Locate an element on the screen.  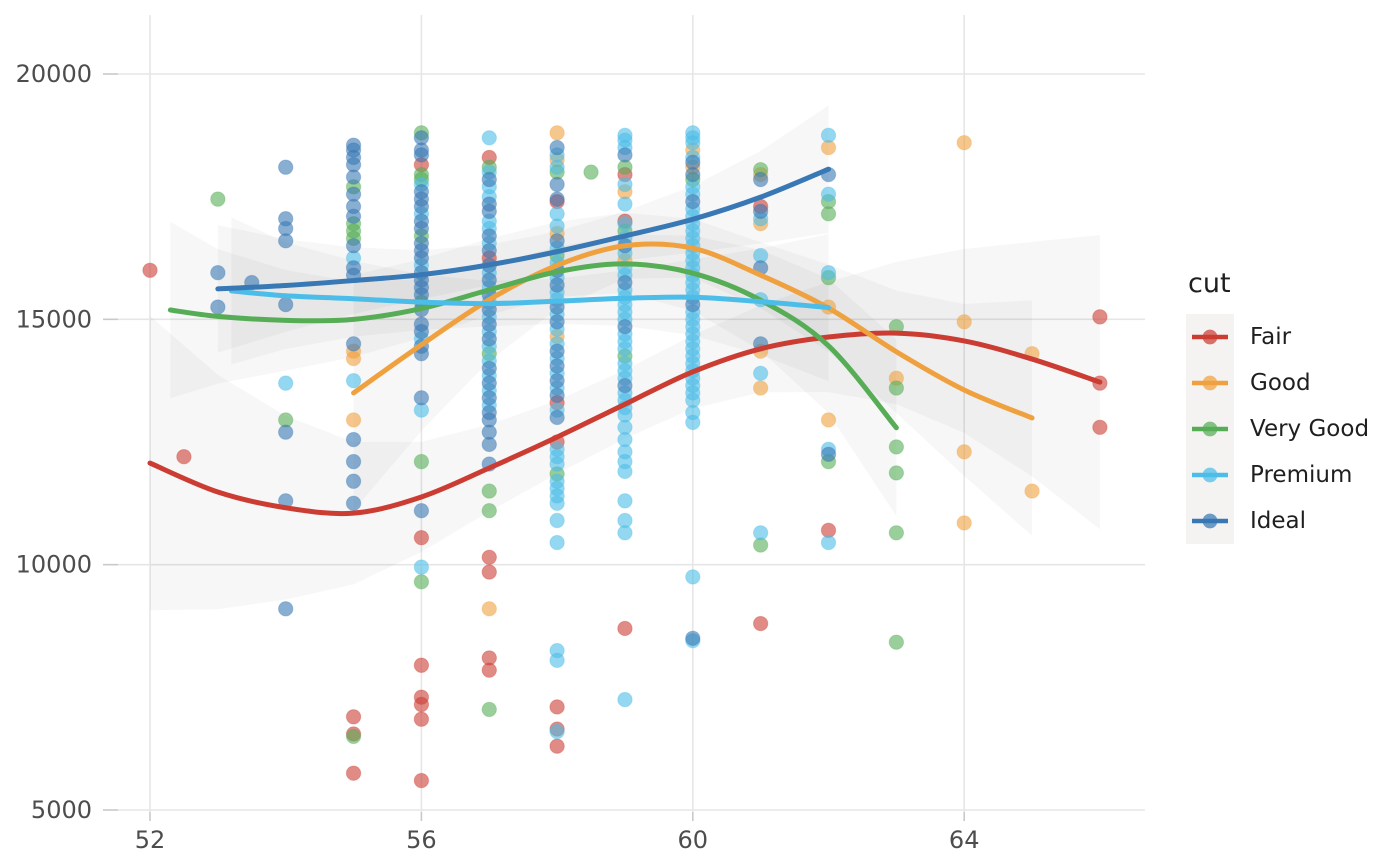
legend-entry-ideal: Ideal is located at coordinates (1277, 521).